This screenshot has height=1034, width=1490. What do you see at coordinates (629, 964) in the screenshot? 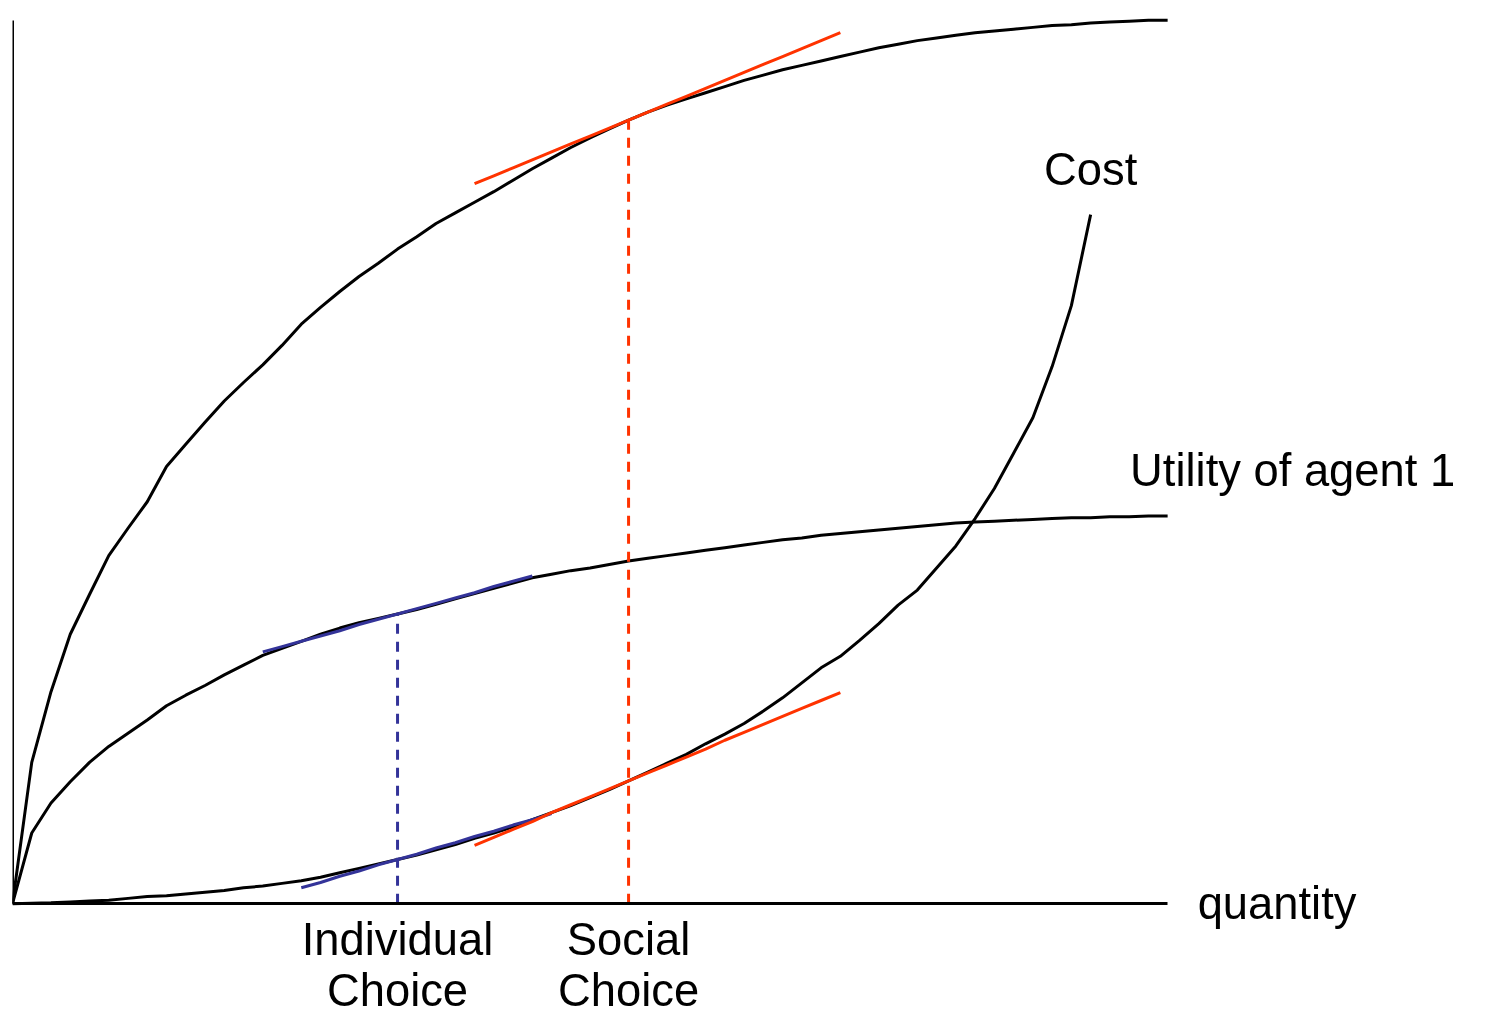
I see `x-tick-label: Social Choice` at bounding box center [629, 964].